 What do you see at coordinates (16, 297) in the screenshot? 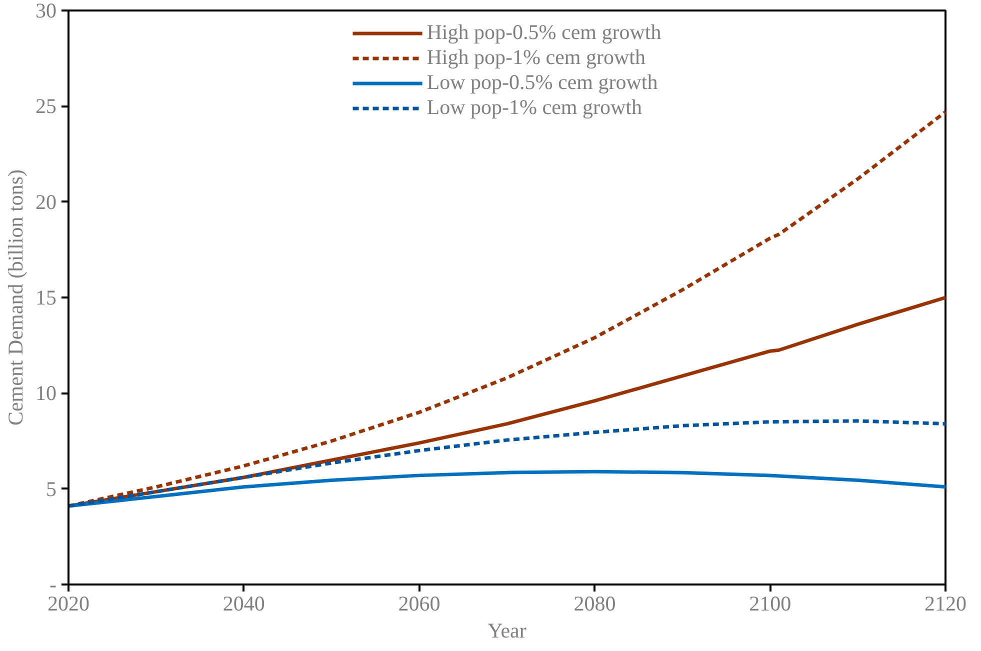
I see `y-axis-title: Cement Demand (billion tons)` at bounding box center [16, 297].